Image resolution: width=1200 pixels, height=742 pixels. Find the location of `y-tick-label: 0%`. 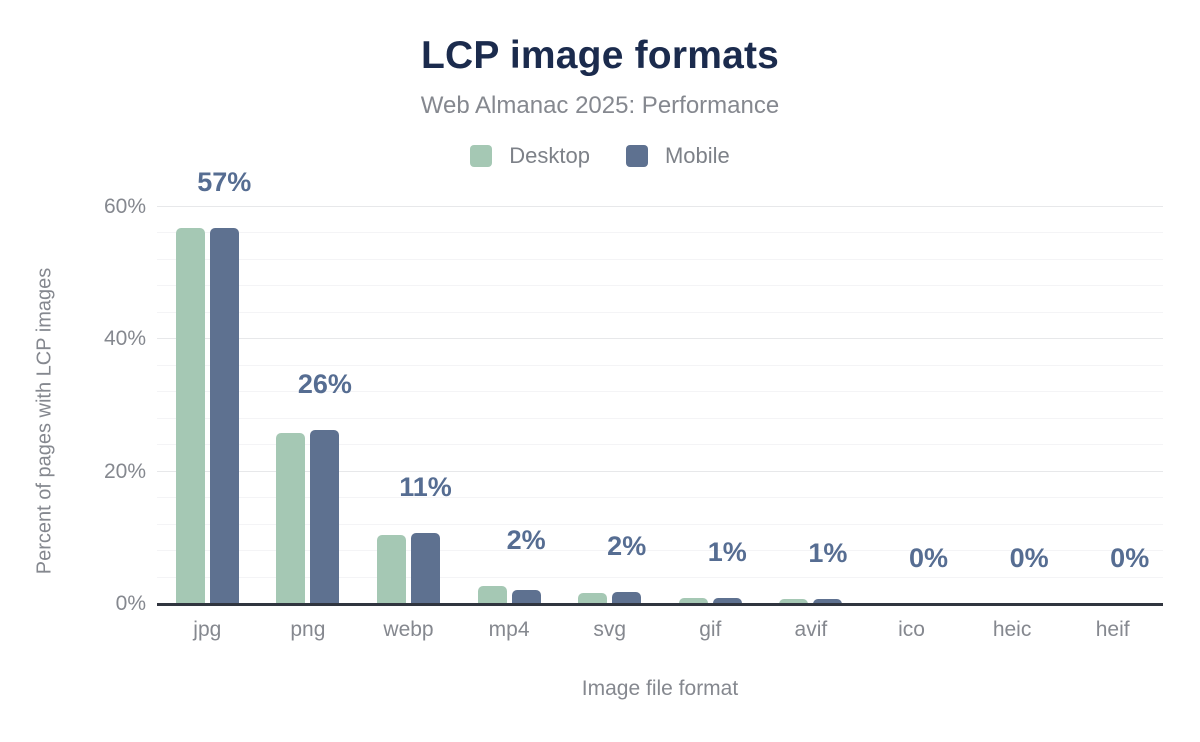

y-tick-label: 0% is located at coordinates (130, 603).